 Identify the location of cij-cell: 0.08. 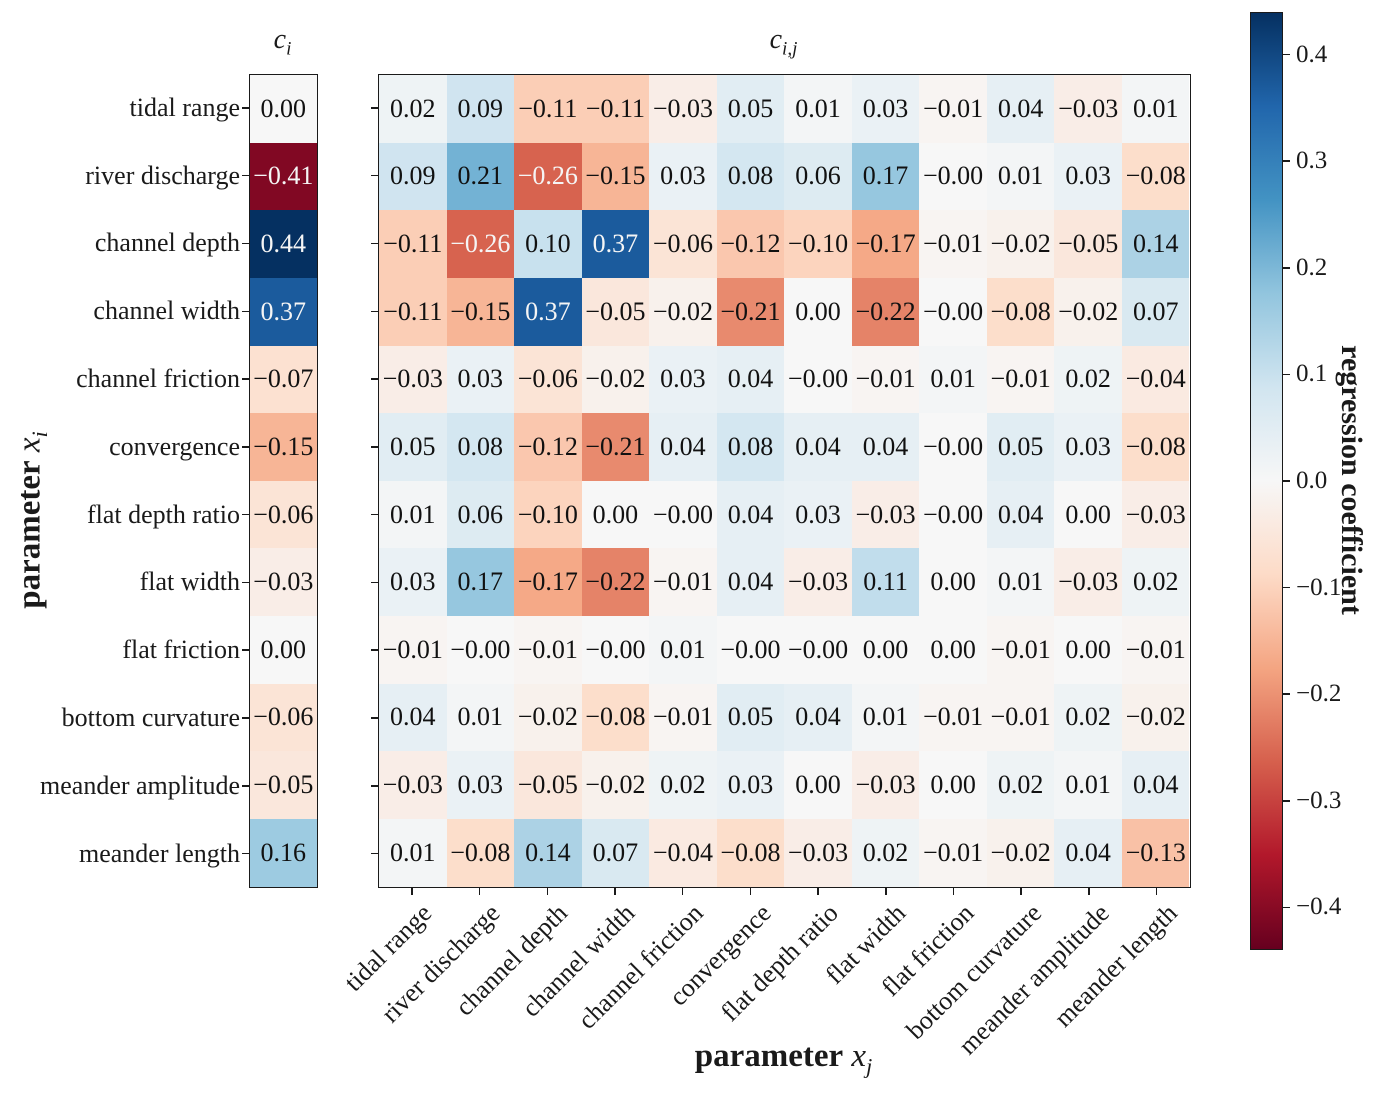
(750, 176).